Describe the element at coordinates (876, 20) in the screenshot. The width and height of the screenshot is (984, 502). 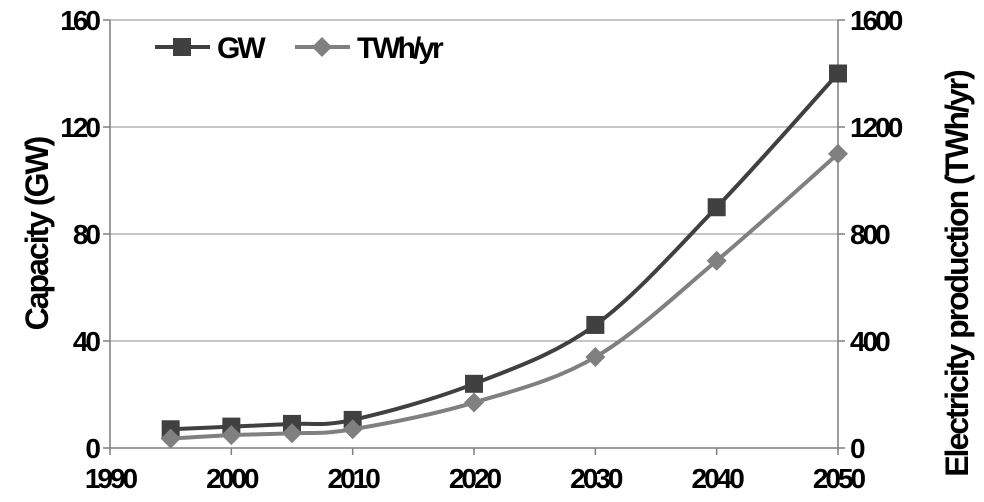
I see `y-right-tick-label: 1600` at that location.